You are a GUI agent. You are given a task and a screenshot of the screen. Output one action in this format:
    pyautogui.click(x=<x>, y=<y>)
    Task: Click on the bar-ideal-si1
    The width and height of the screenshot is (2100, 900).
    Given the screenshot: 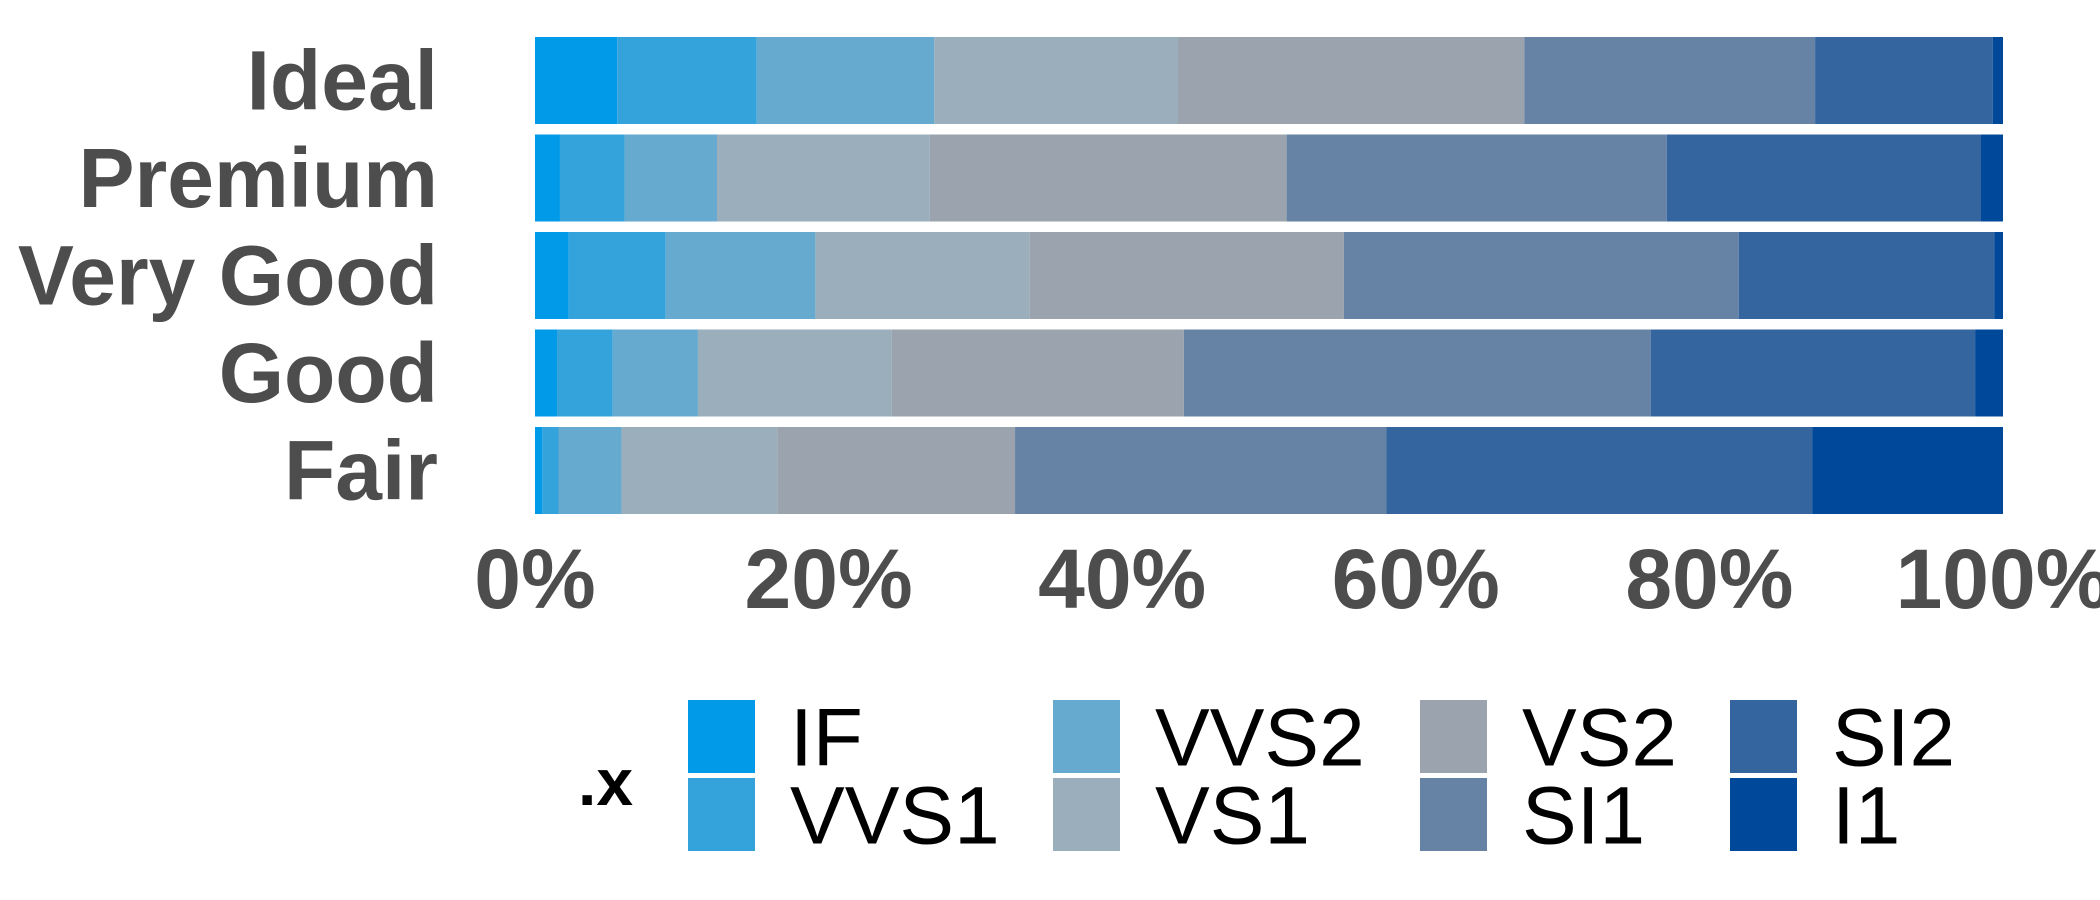 What is the action you would take?
    pyautogui.click(x=1670, y=80)
    